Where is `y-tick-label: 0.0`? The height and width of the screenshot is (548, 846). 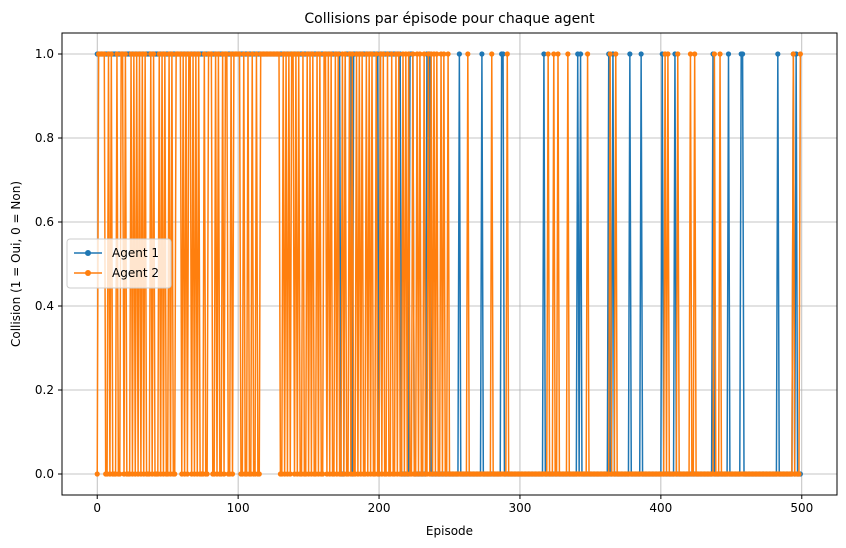
y-tick-label: 0.0 is located at coordinates (44, 474).